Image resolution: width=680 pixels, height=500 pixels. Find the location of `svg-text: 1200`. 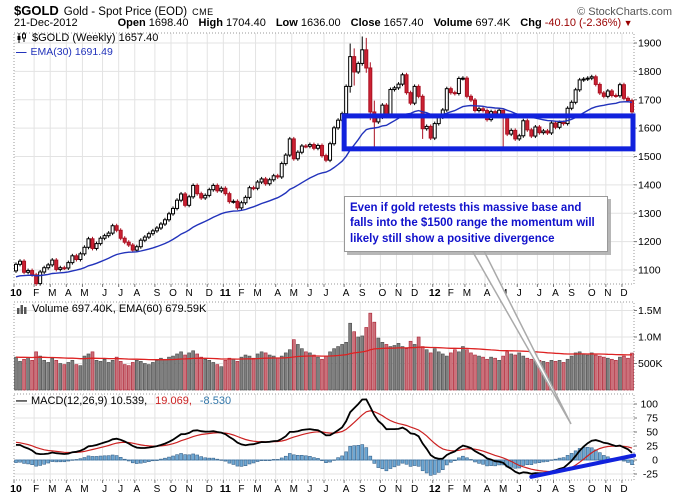

svg-text: 1200 is located at coordinates (650, 242).